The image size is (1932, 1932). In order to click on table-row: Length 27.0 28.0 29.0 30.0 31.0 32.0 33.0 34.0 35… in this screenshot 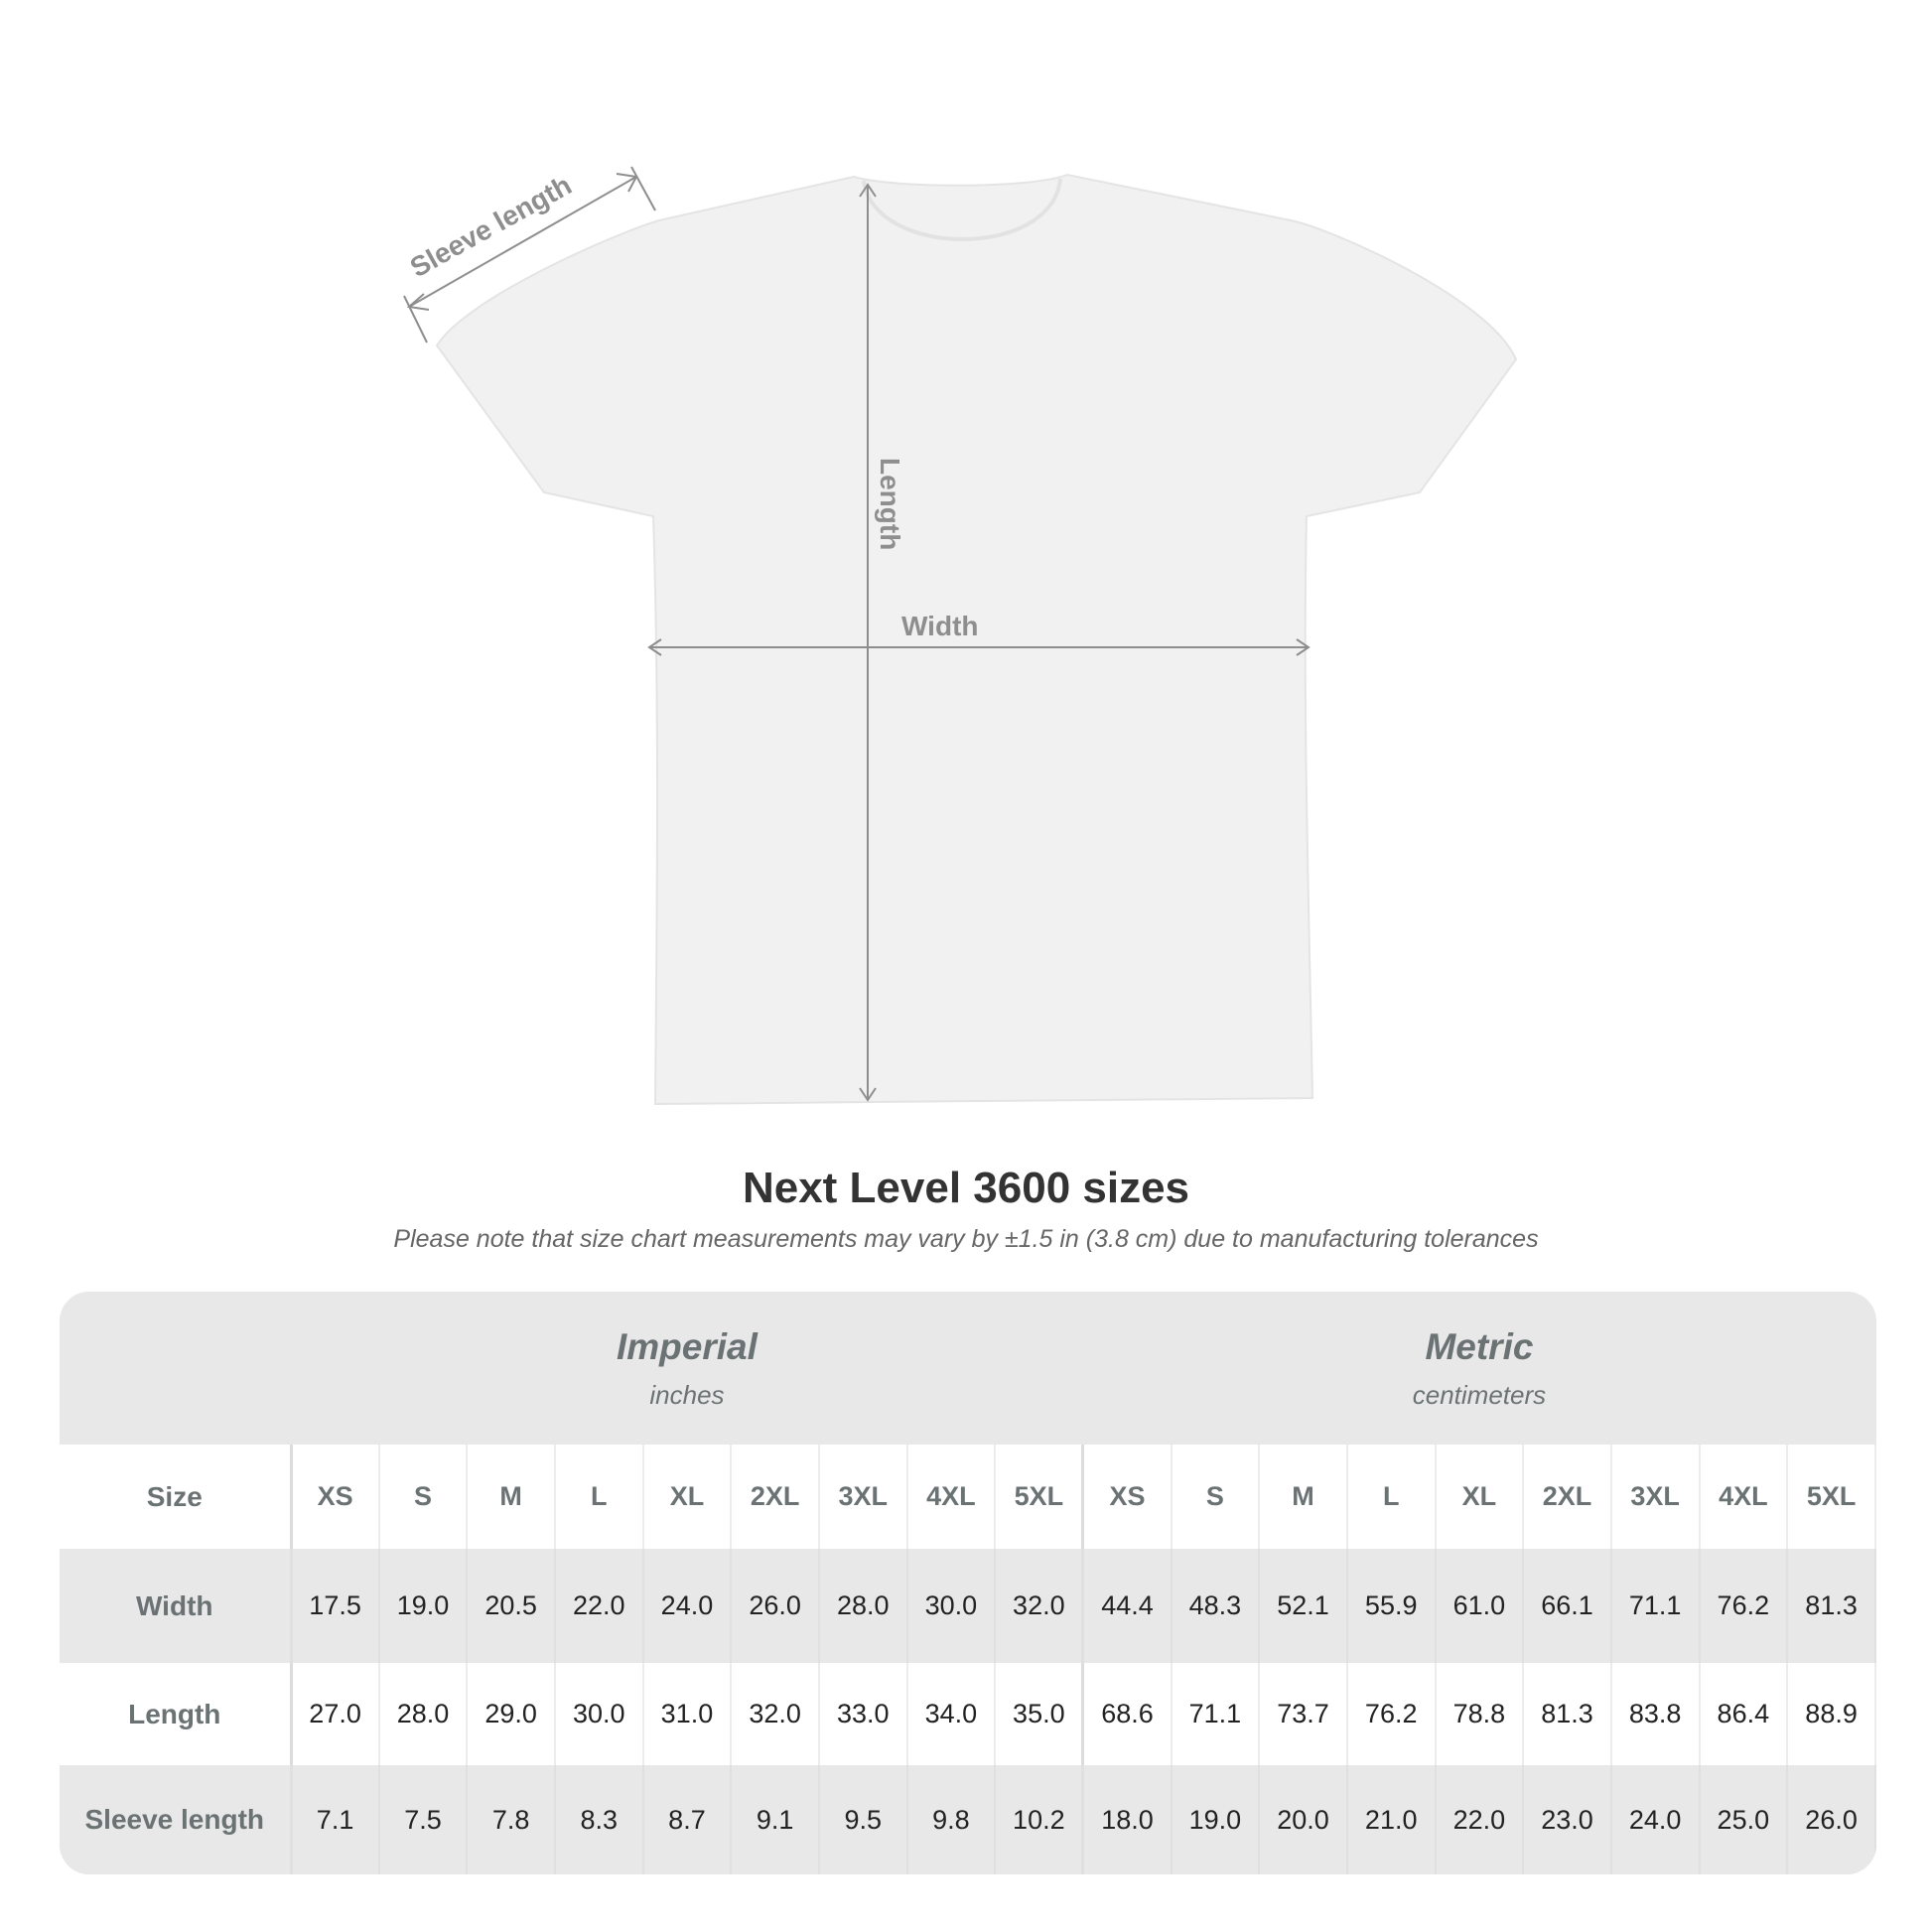, I will do `click(968, 1714)`.